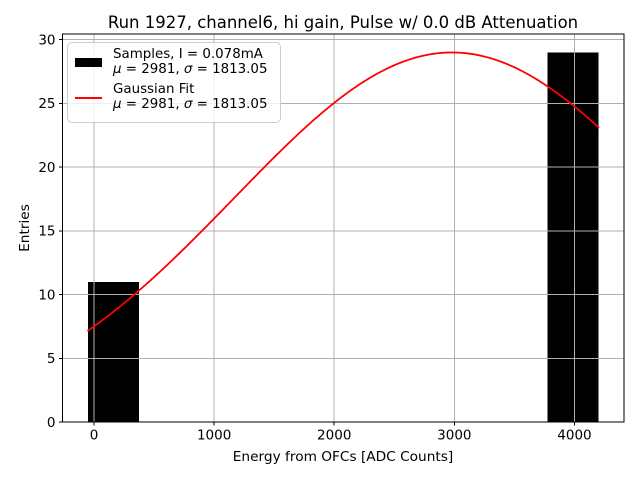 This screenshot has width=640, height=480. What do you see at coordinates (46, 168) in the screenshot?
I see `y-tick-label: 20` at bounding box center [46, 168].